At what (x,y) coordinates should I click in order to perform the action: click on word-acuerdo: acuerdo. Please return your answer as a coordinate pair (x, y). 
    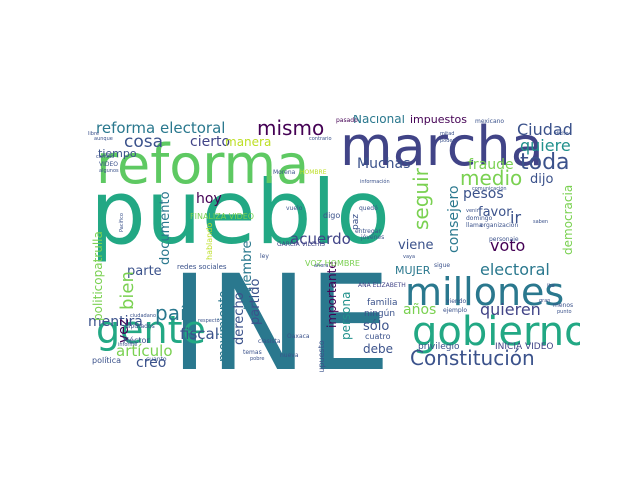
    Looking at the image, I should click on (320, 239).